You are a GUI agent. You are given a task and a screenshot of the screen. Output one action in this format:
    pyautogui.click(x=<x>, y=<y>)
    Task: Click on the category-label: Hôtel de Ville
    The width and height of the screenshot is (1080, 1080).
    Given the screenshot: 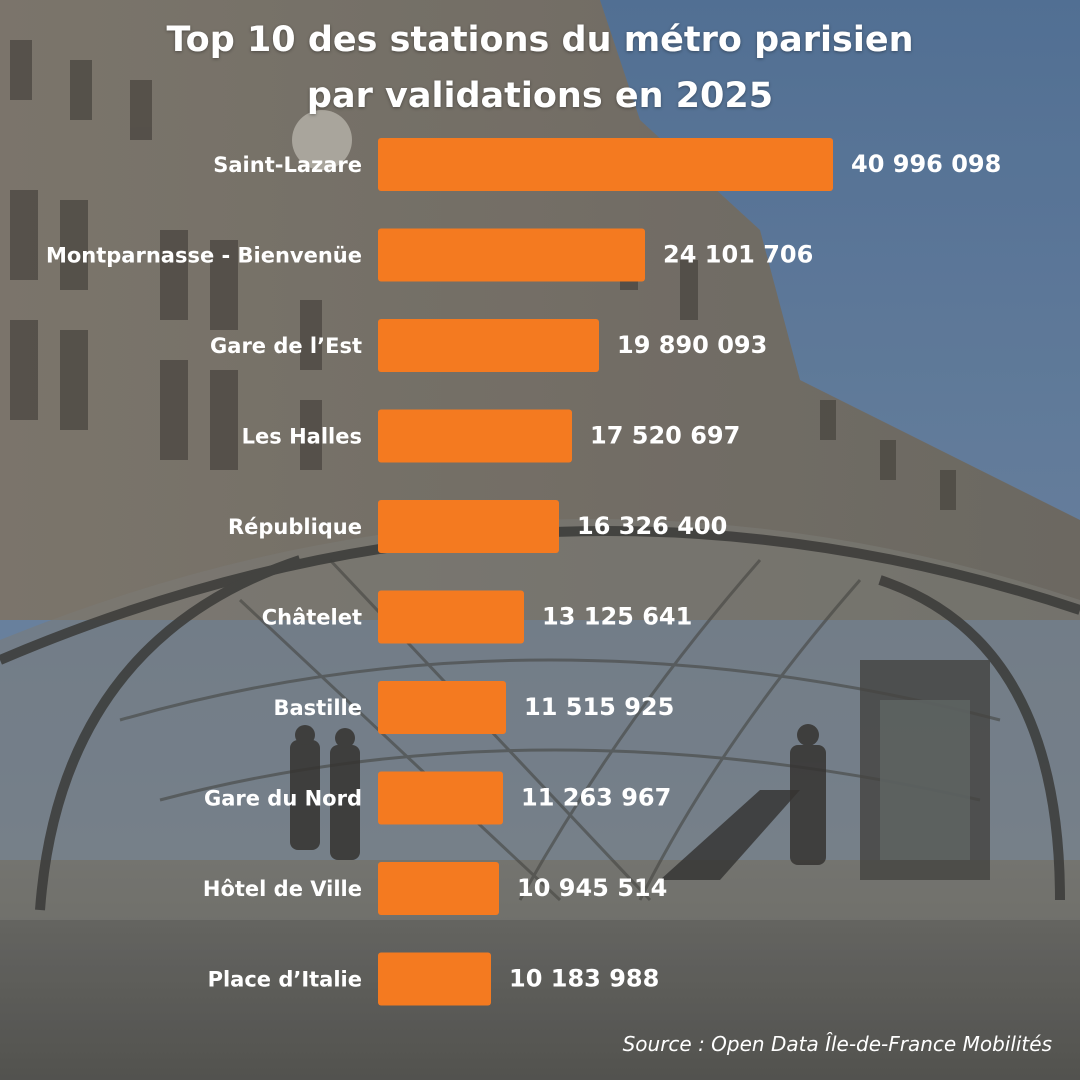 What is the action you would take?
    pyautogui.click(x=282, y=889)
    